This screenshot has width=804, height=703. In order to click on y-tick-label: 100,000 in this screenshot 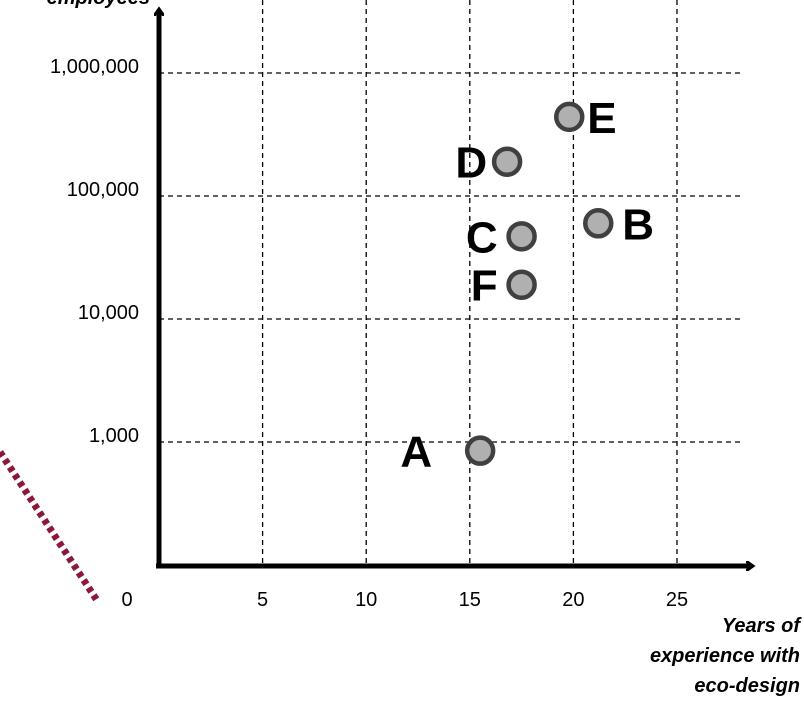, I will do `click(103, 190)`.